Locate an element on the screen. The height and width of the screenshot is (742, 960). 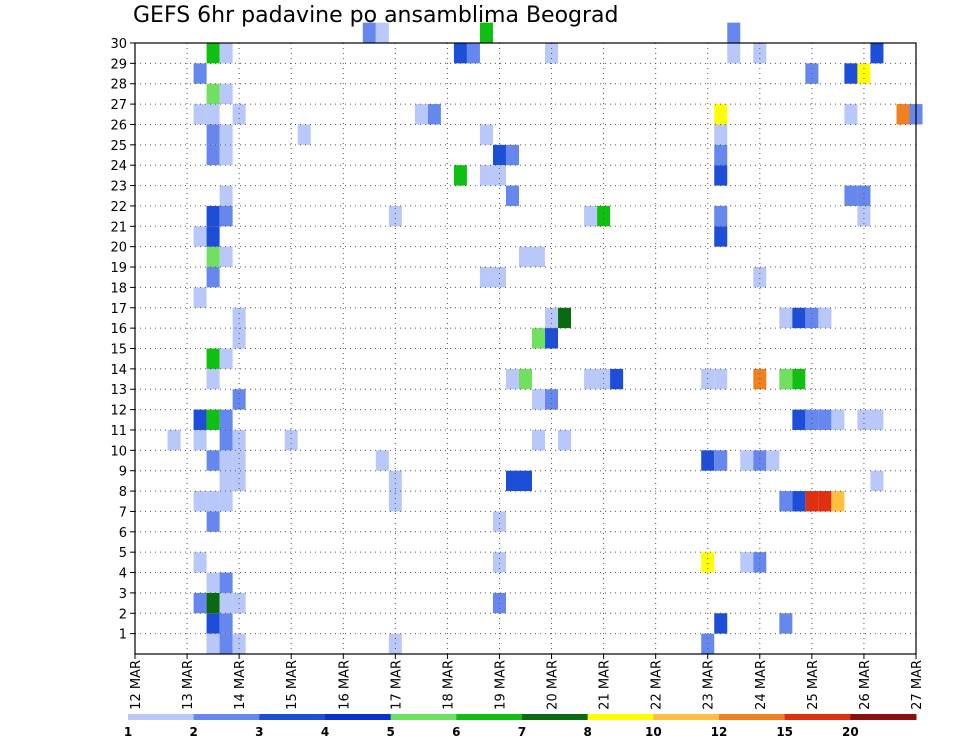
colorbar-tick-label: 8 is located at coordinates (587, 732).